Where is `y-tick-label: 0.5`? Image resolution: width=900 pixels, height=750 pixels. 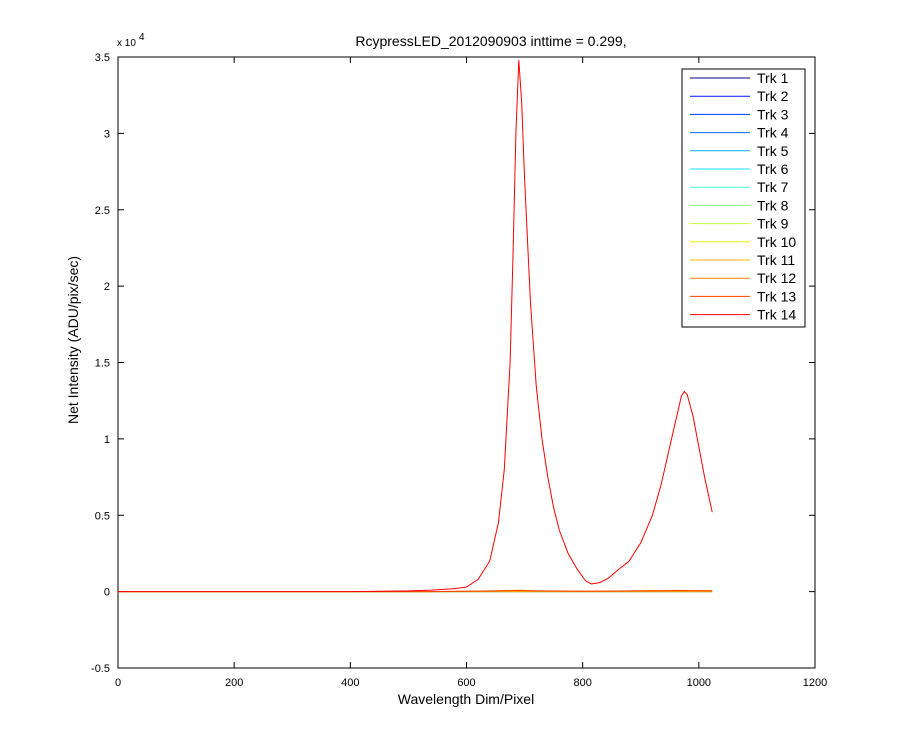 y-tick-label: 0.5 is located at coordinates (102, 516).